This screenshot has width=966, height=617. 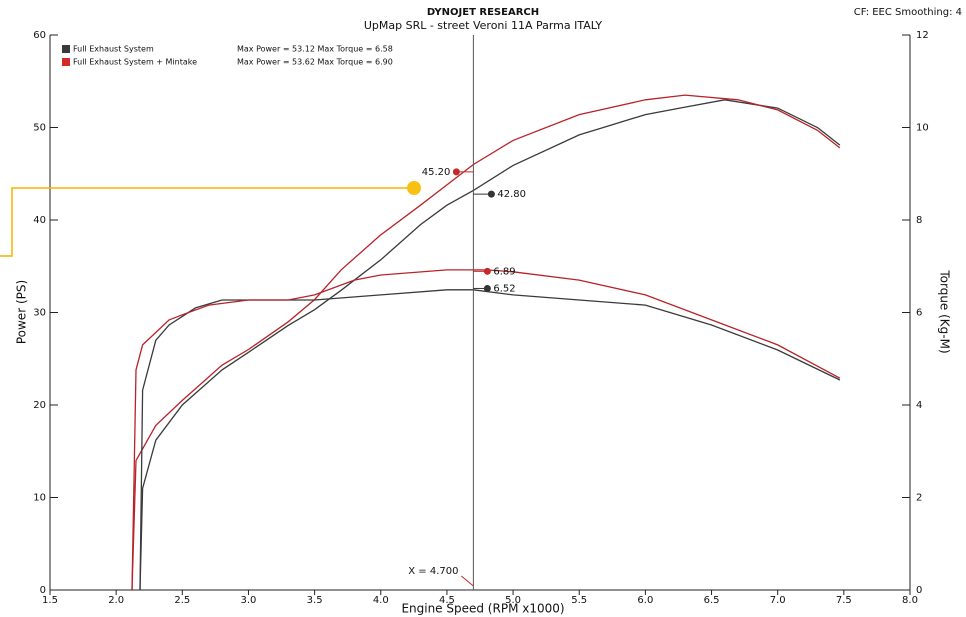 What do you see at coordinates (844, 600) in the screenshot?
I see `x-tick-label: 7.5` at bounding box center [844, 600].